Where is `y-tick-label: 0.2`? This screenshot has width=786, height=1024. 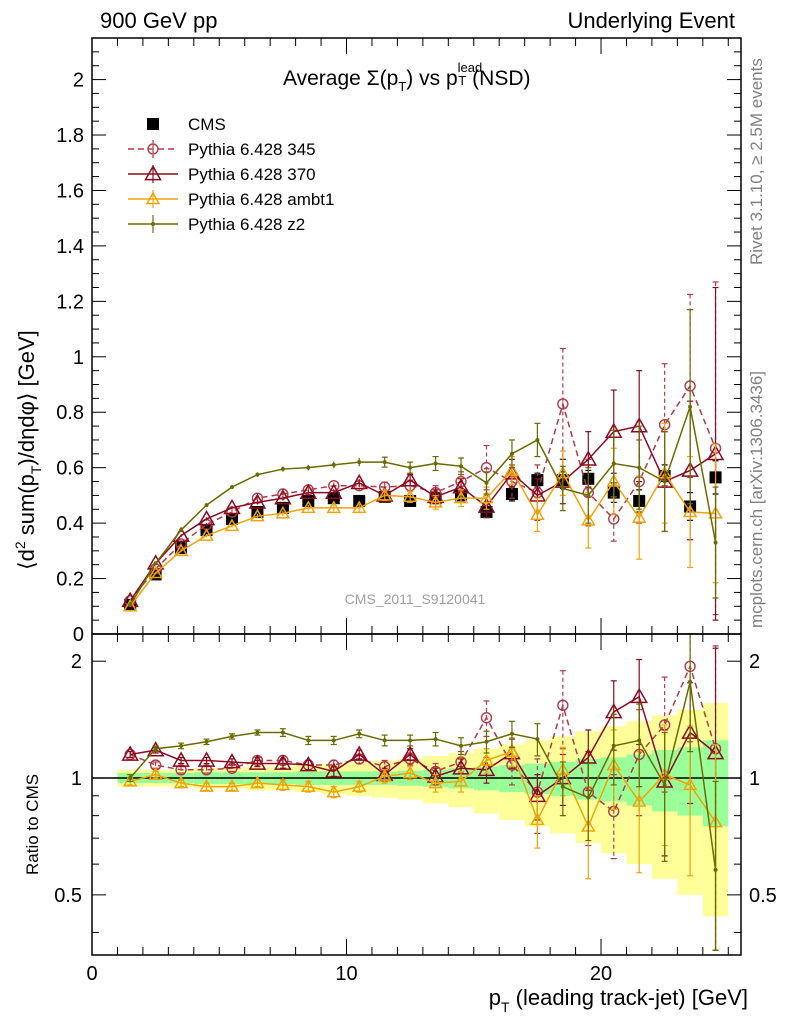 y-tick-label: 0.2 is located at coordinates (70, 580).